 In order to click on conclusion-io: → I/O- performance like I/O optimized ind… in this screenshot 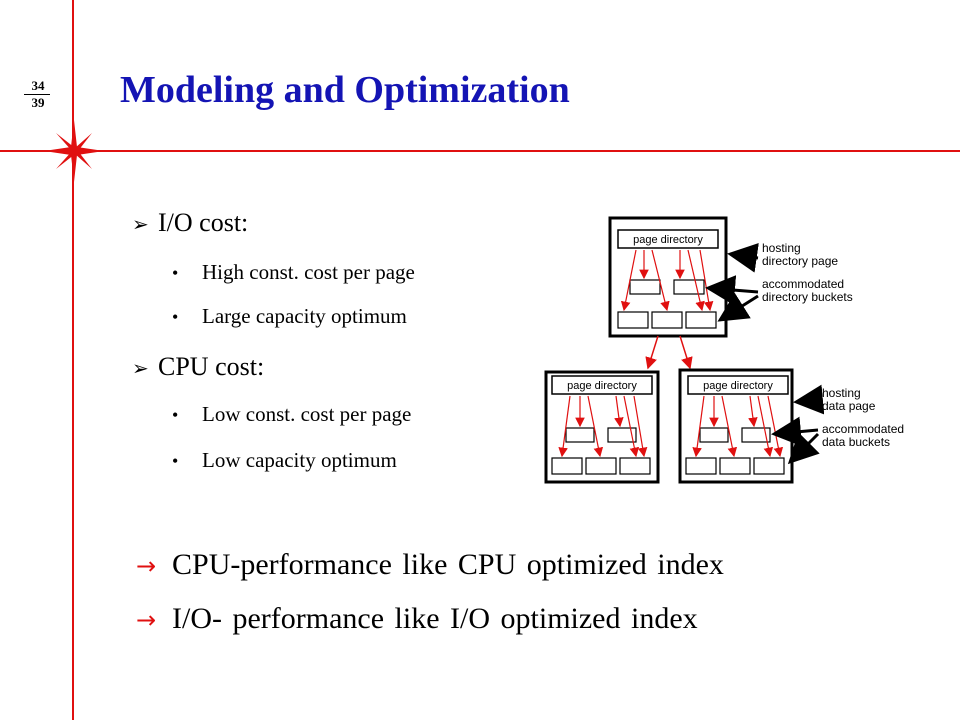, I will do `click(417, 619)`.